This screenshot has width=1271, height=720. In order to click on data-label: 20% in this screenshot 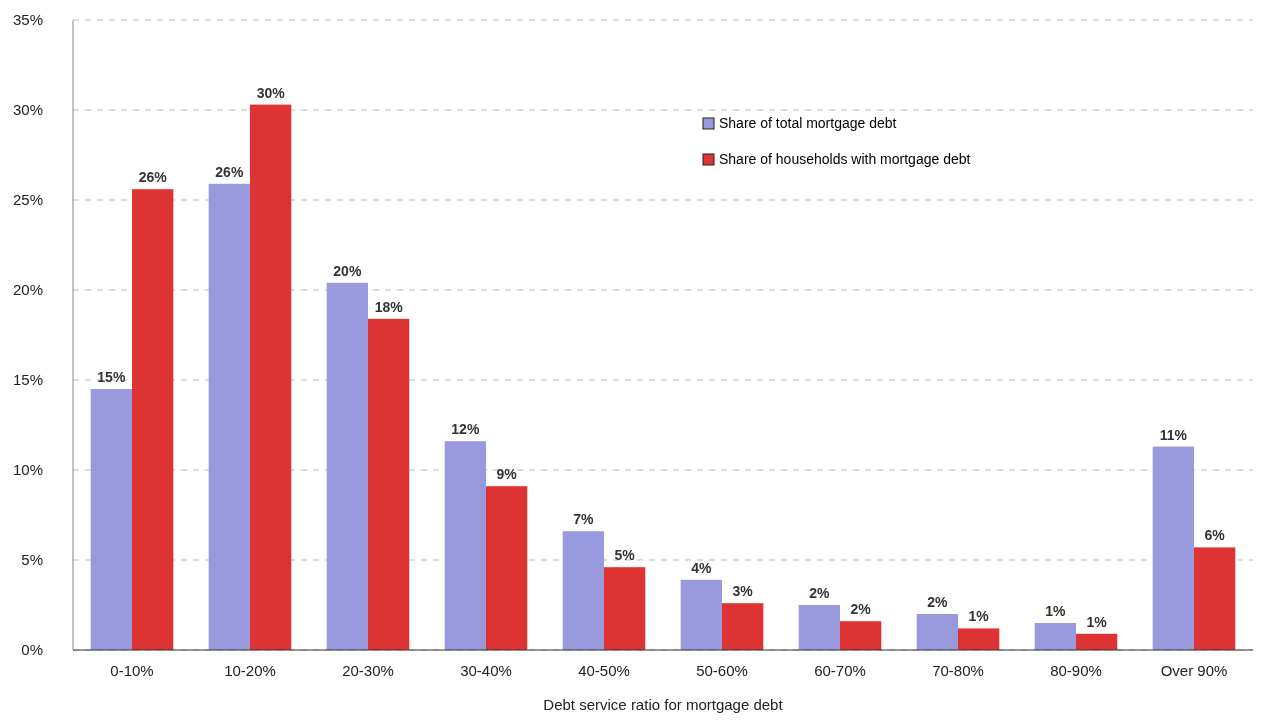, I will do `click(347, 270)`.